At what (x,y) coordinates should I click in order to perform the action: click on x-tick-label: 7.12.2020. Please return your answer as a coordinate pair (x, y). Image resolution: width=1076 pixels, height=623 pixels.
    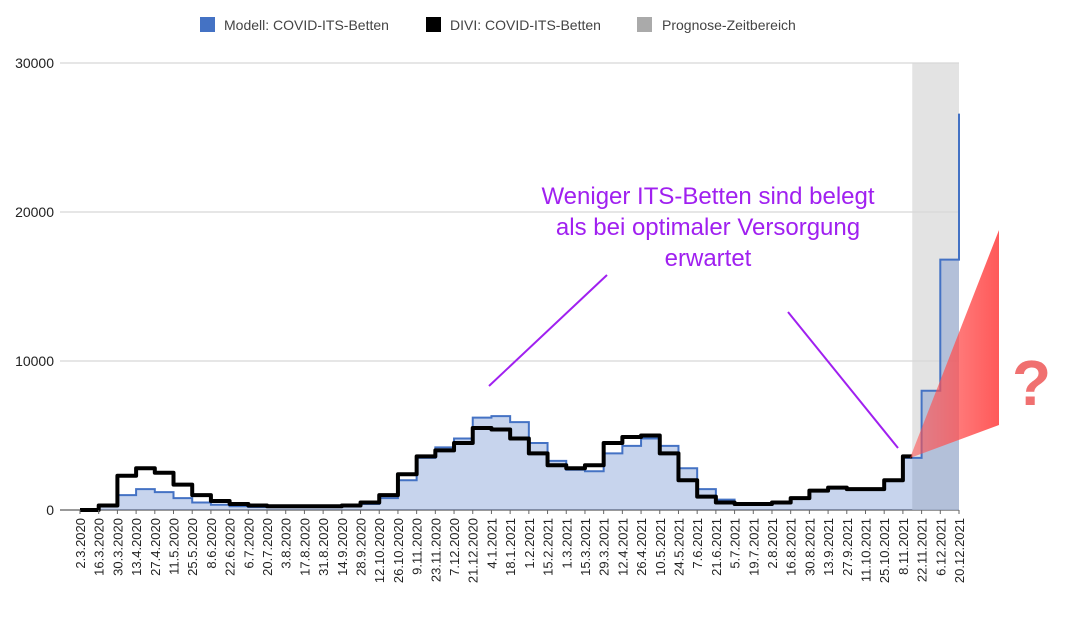
    Looking at the image, I should click on (454, 547).